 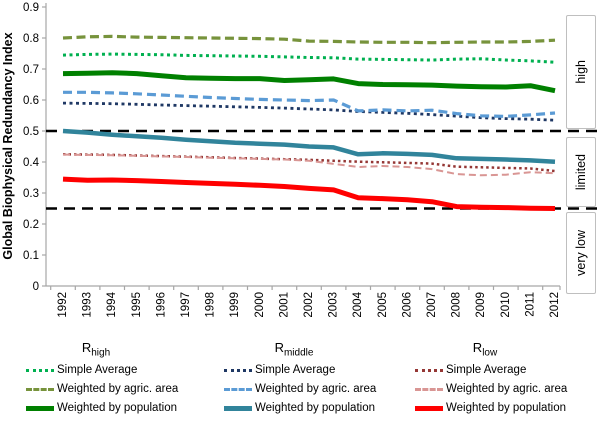 What do you see at coordinates (309, 58) in the screenshot?
I see `series-rhigh-simple-average` at bounding box center [309, 58].